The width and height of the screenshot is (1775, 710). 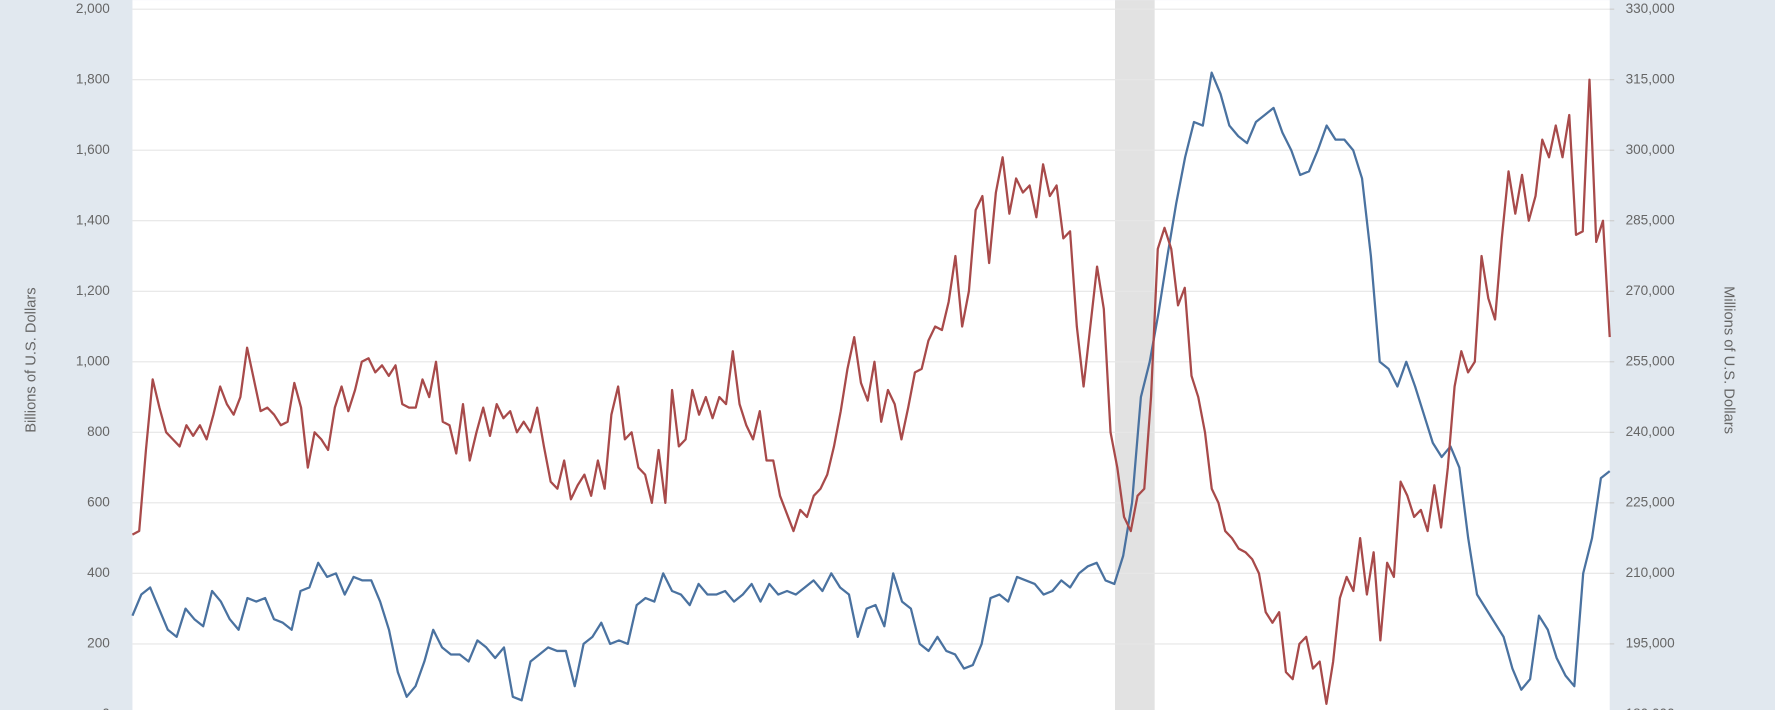 What do you see at coordinates (98, 642) in the screenshot?
I see `y-tick-label: 200` at bounding box center [98, 642].